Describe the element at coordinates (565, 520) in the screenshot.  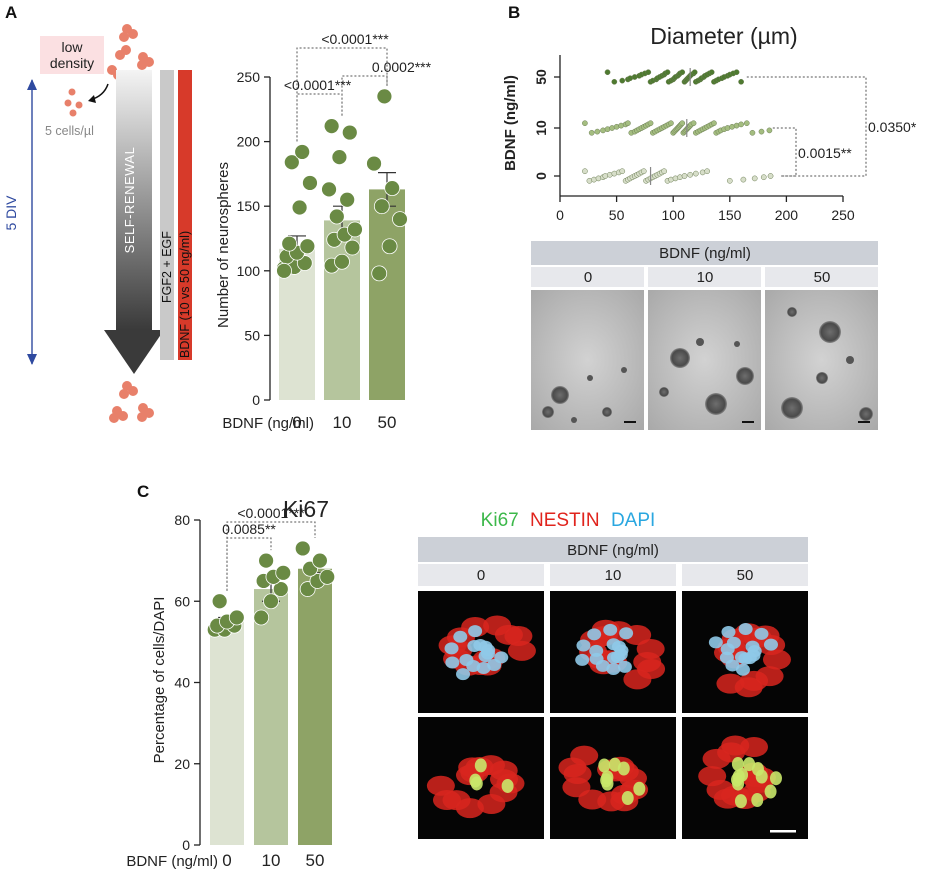
I see `stain-nestin-label: NESTIN` at that location.